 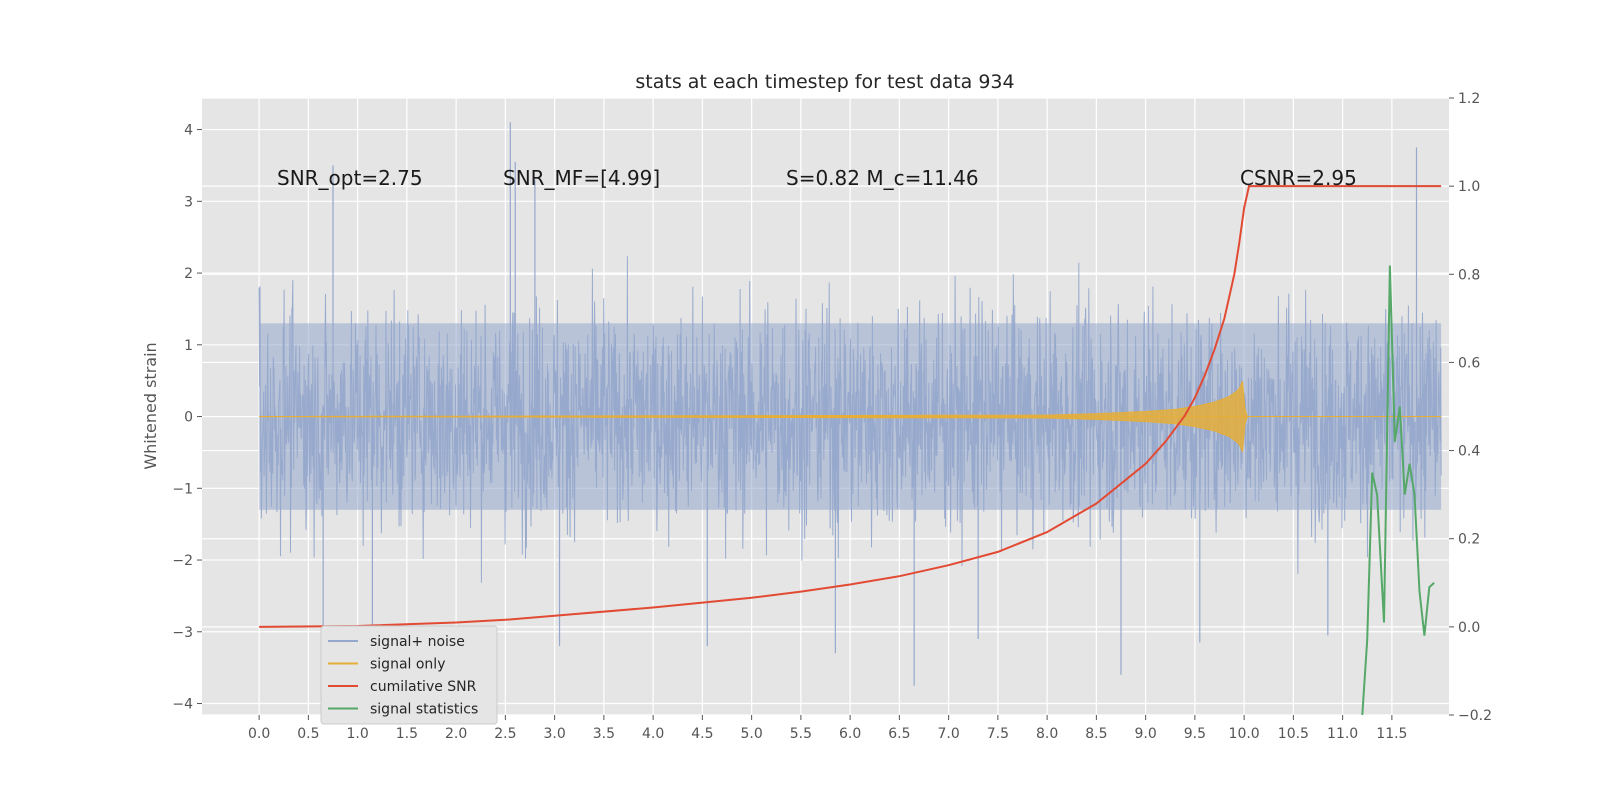 What do you see at coordinates (581, 178) in the screenshot?
I see `annotation-snr-mf: SNR_MF=[4.99]` at bounding box center [581, 178].